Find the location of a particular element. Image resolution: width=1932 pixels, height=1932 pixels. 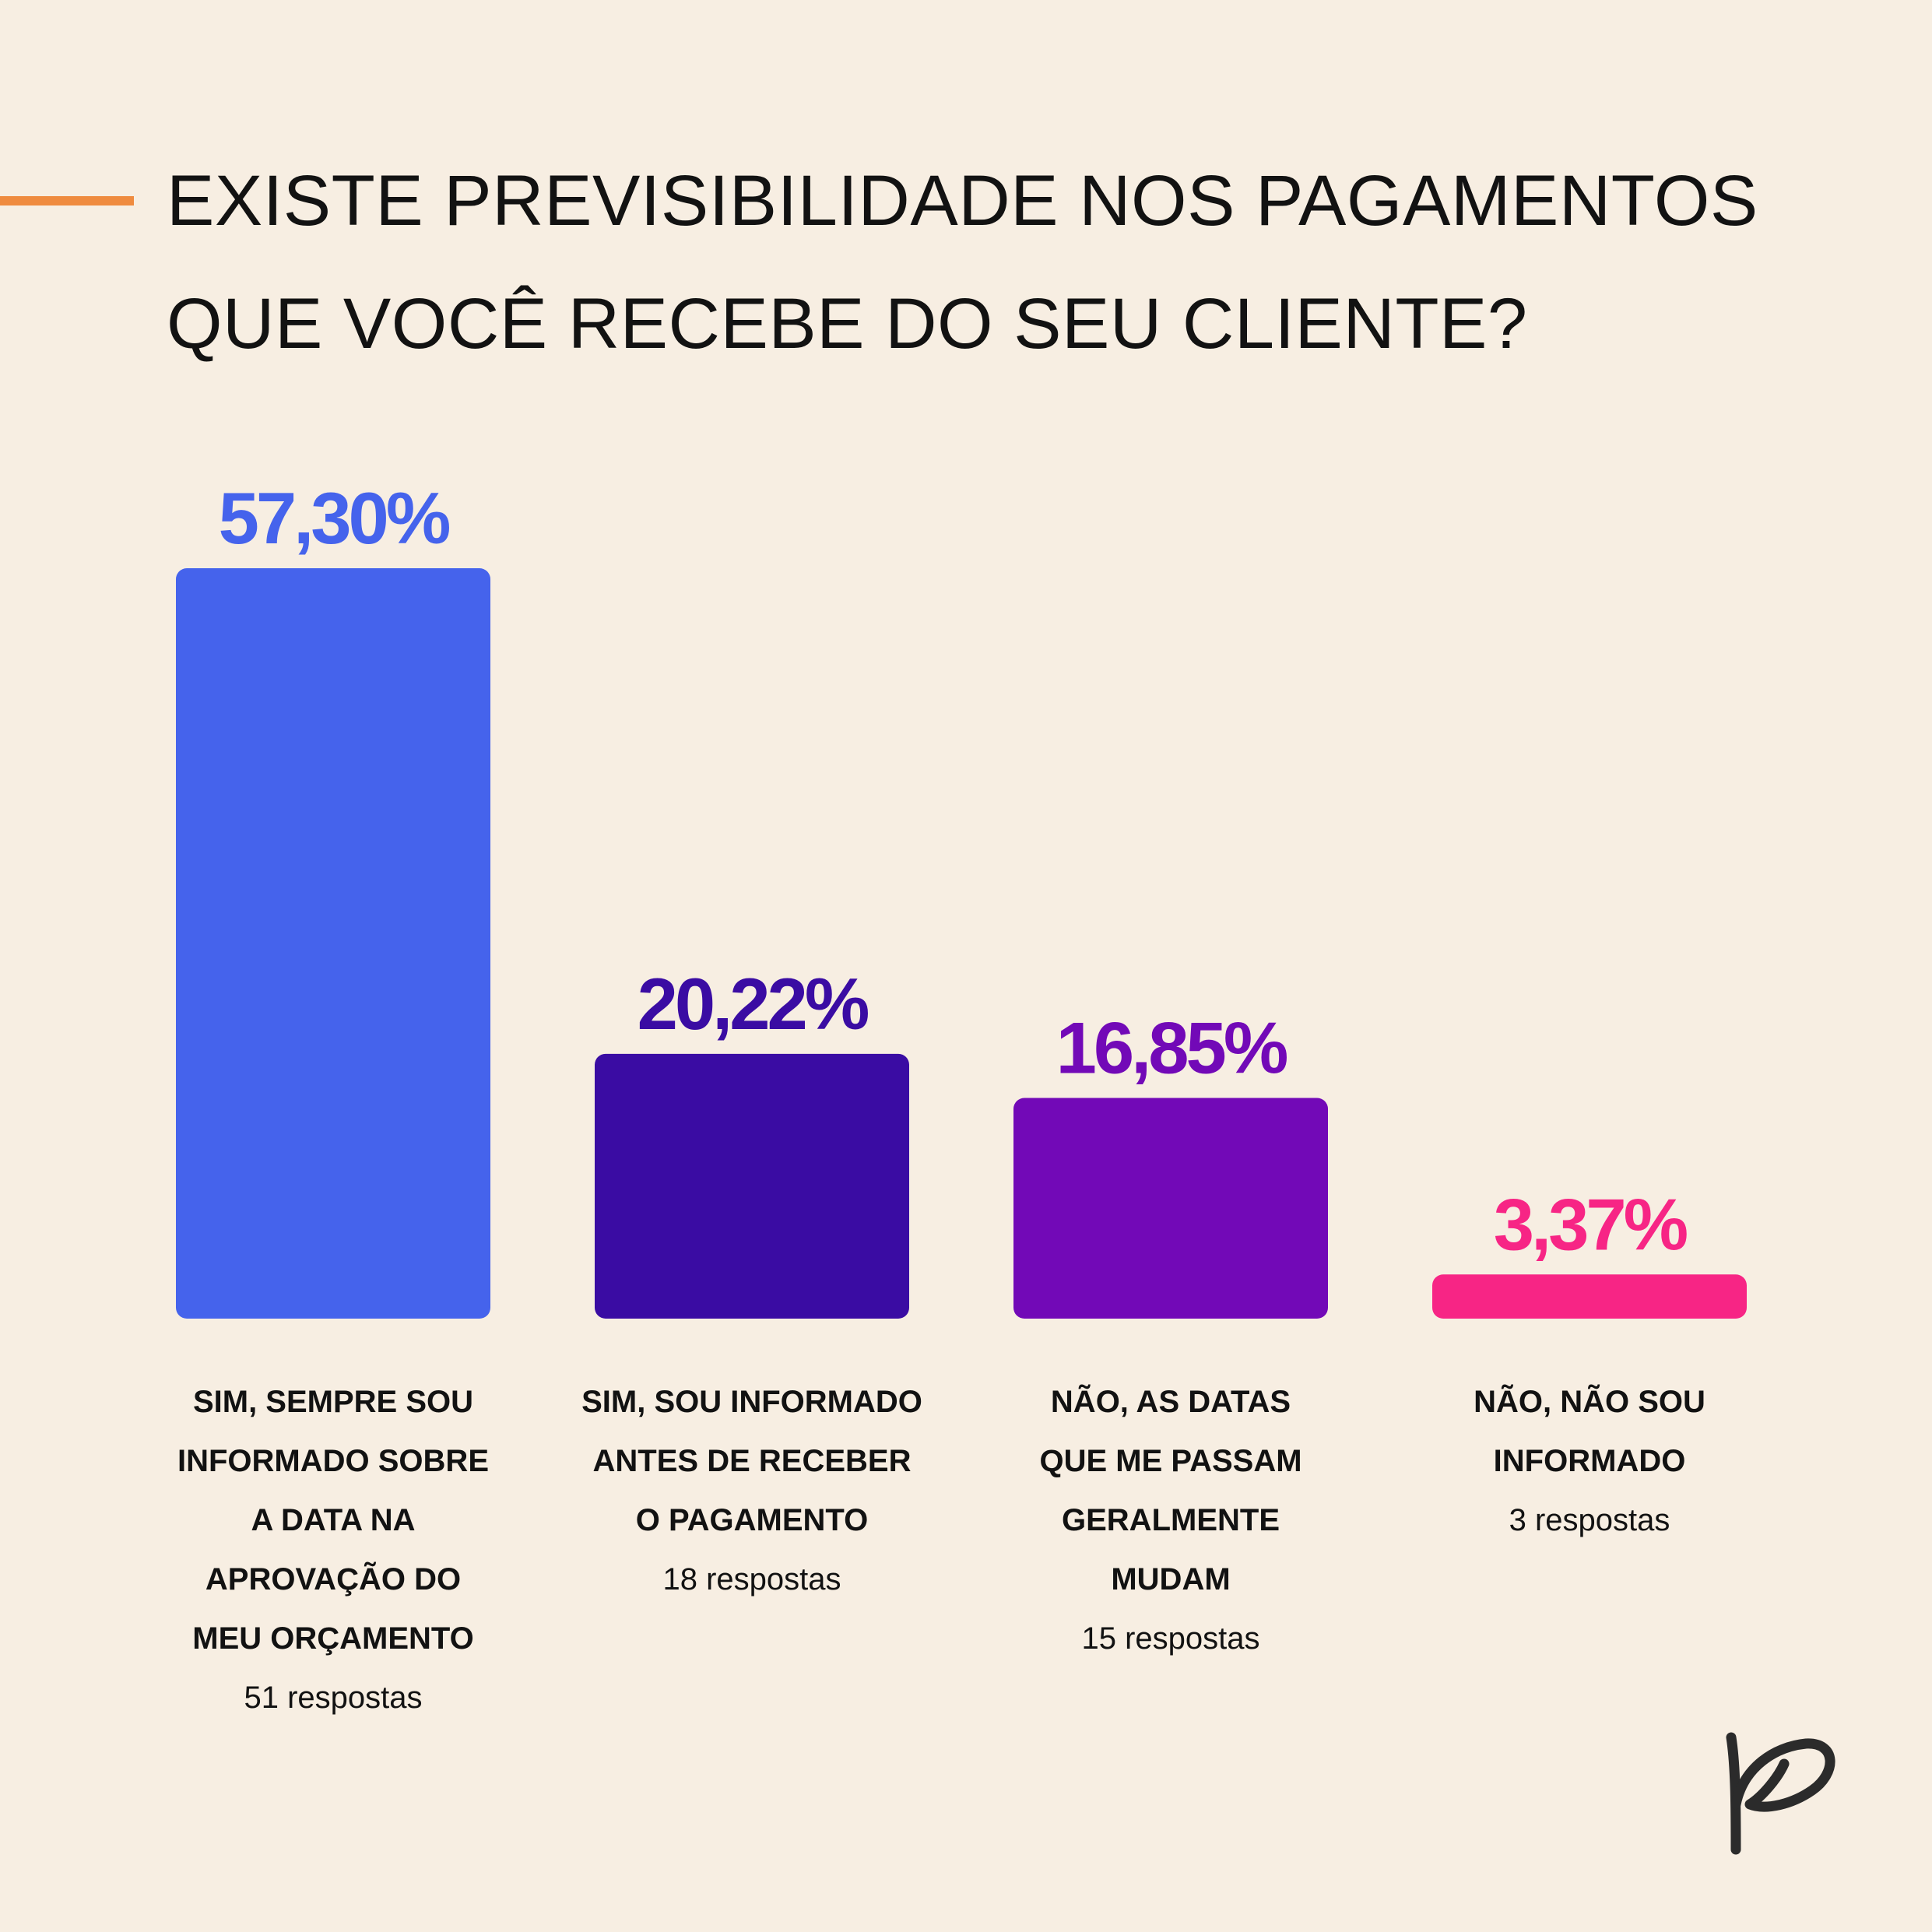

bar-4-response-count: 3 respostas is located at coordinates (1589, 1520).